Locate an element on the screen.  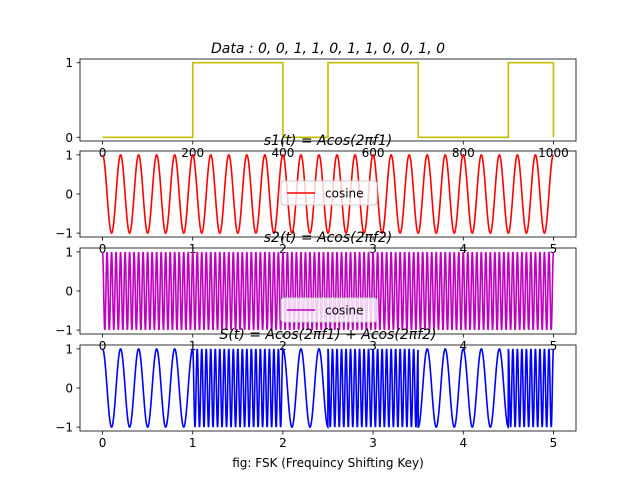
subplot-title-4: S(t) = Acos(2πf1) + Acos(2πf2) is located at coordinates (327, 335).